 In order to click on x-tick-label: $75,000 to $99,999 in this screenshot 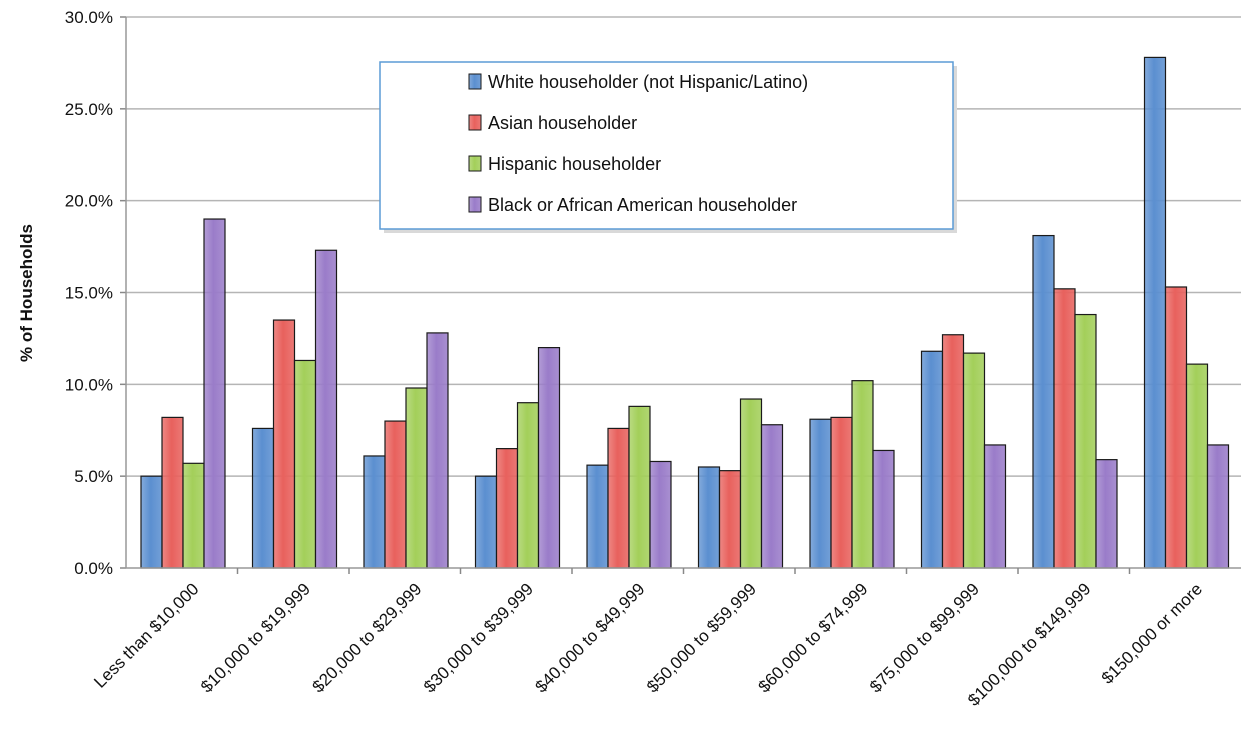, I will do `click(924, 637)`.